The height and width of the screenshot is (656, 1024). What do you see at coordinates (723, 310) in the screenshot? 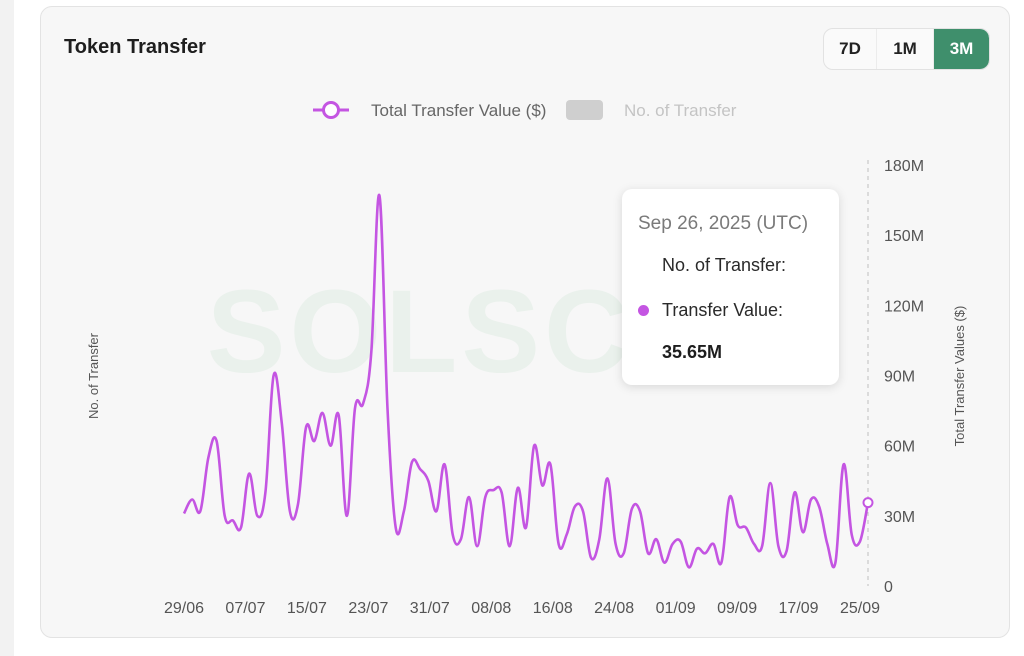
I see `tooltip-transfer-value-label: Transfer Value:` at bounding box center [723, 310].